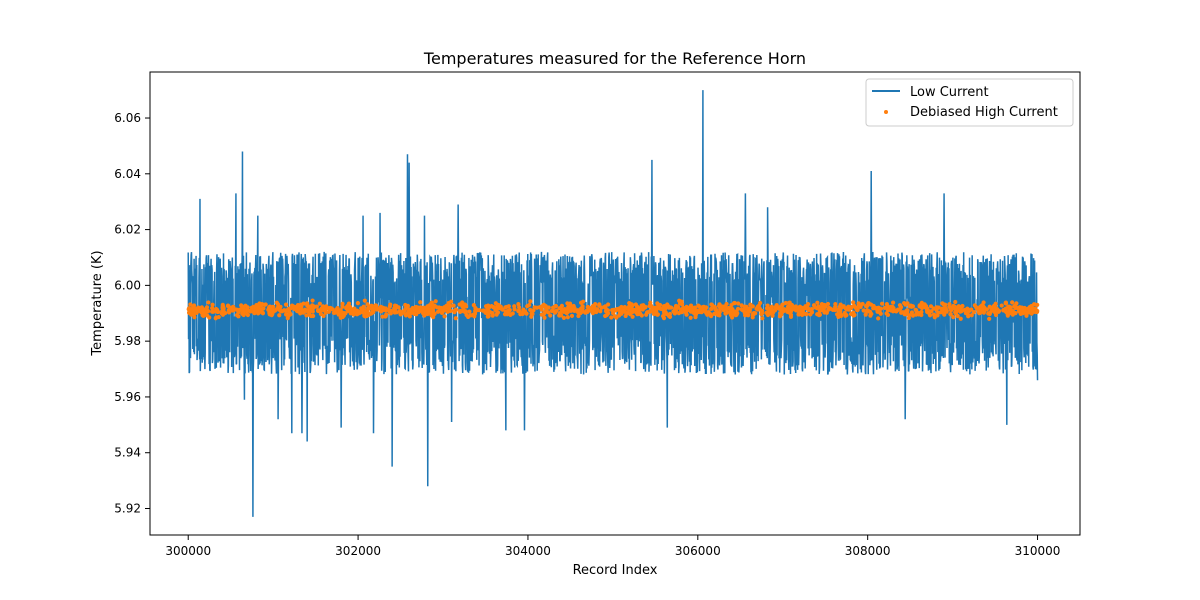  What do you see at coordinates (528, 551) in the screenshot?
I see `x-tick-label: 304000` at bounding box center [528, 551].